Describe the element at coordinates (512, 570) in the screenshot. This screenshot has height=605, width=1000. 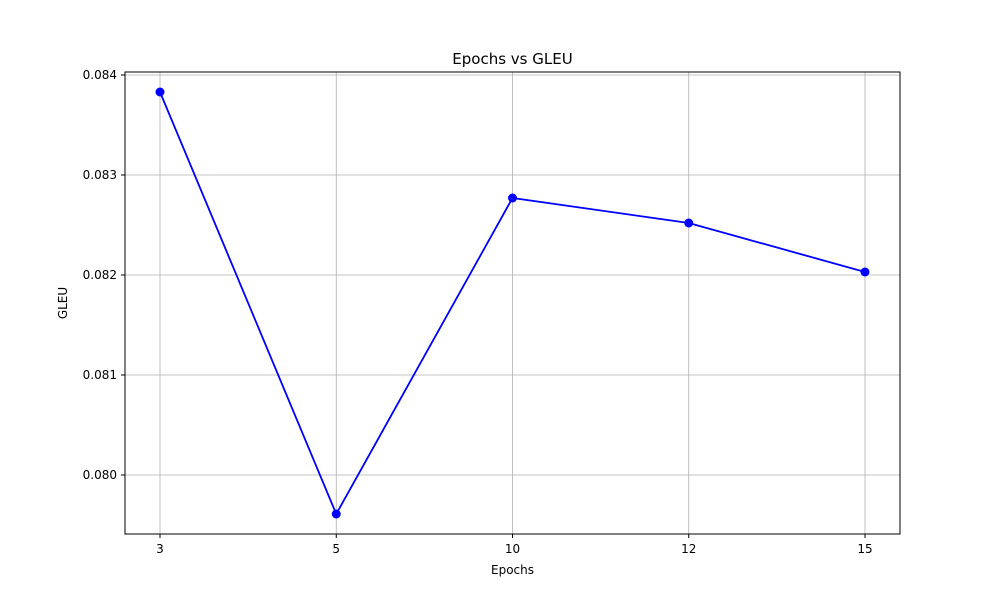
I see `x-axis-label: Epochs` at that location.